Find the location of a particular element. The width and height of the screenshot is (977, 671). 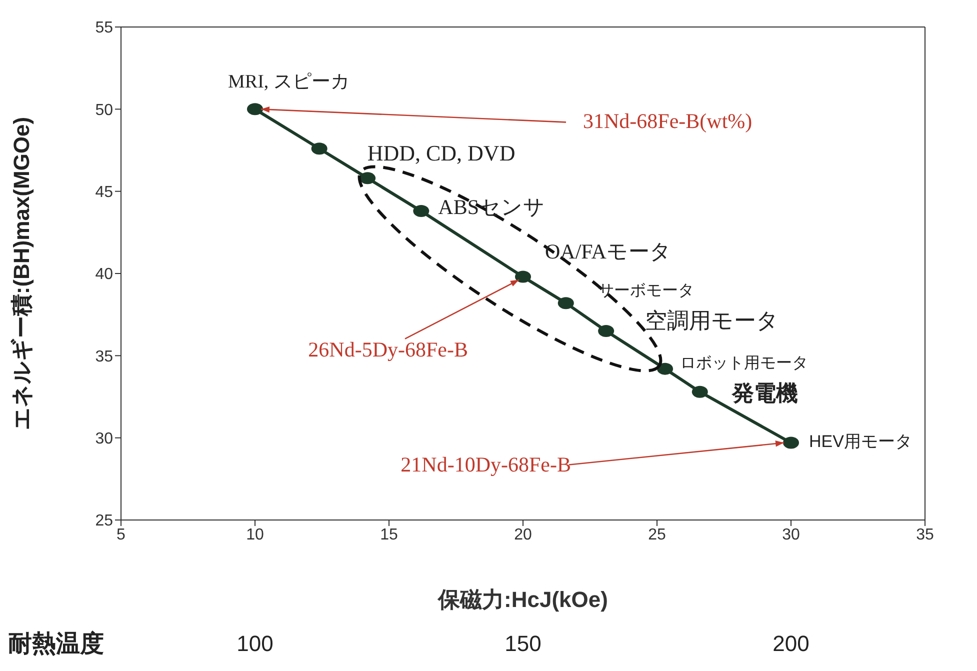

annotation: MRI, スピーカ is located at coordinates (289, 82).